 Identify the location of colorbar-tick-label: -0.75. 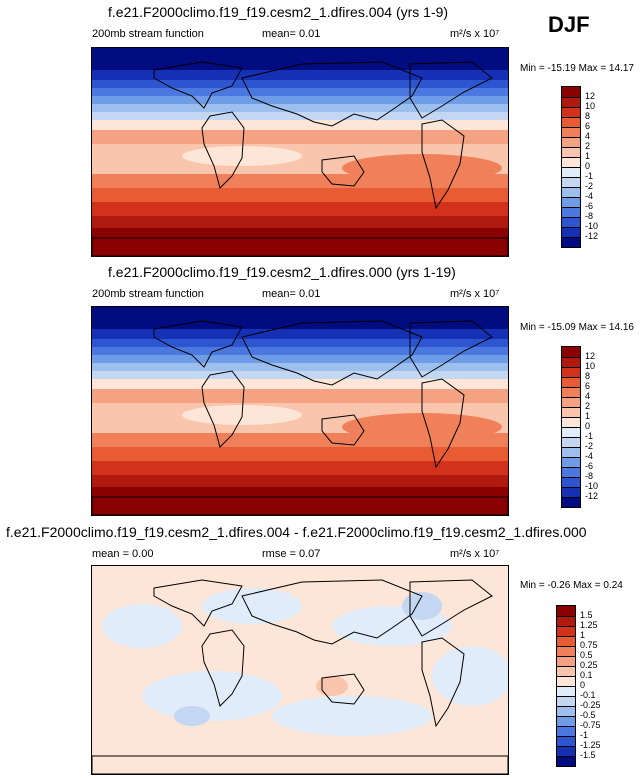
(590, 725).